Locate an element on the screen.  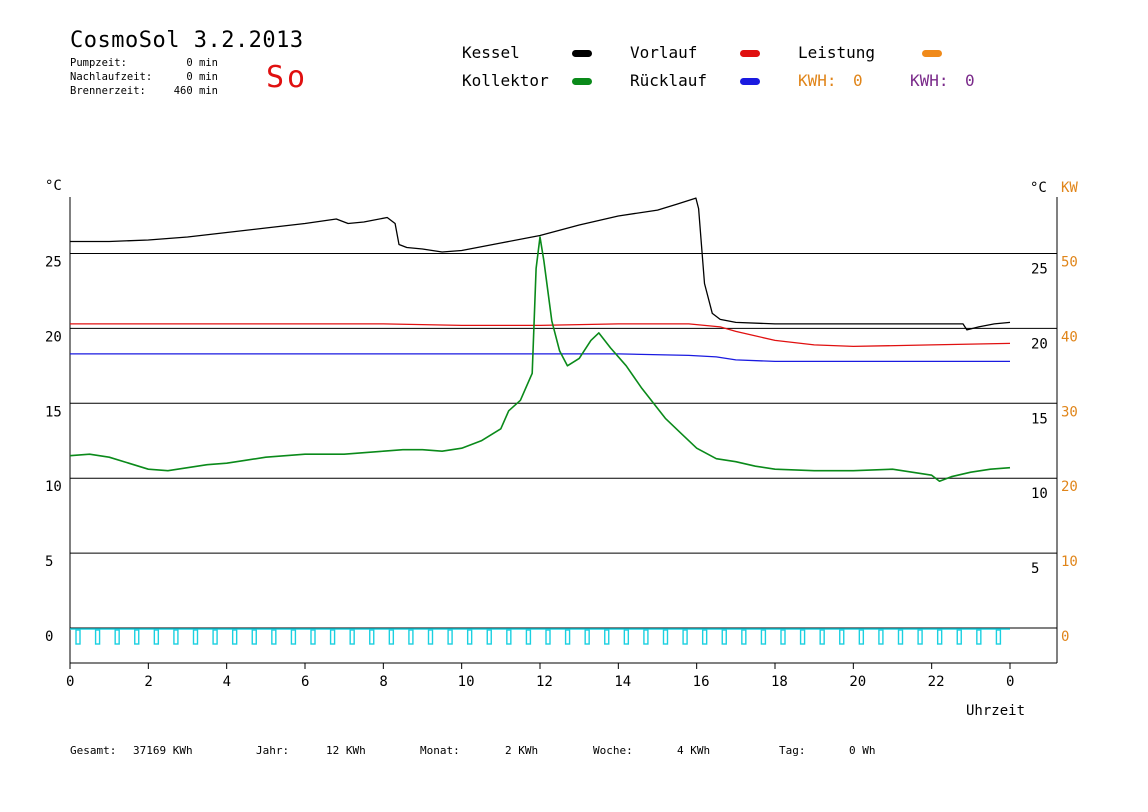
x-tick-label: 2 is located at coordinates (148, 682).